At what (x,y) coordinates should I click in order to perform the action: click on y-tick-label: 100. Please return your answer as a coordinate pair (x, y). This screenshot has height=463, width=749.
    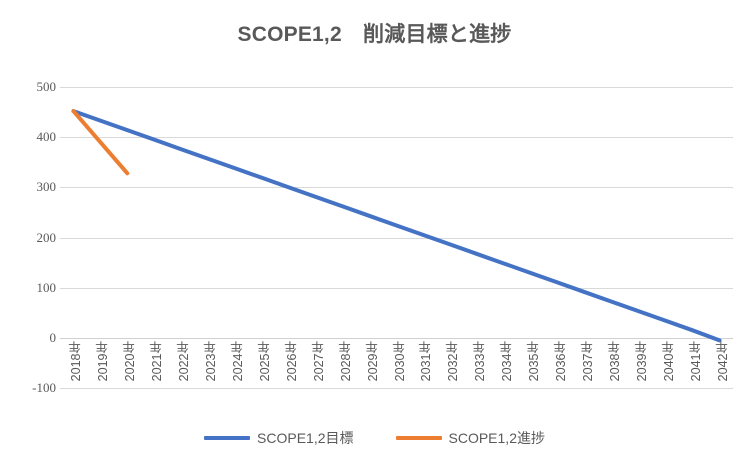
    Looking at the image, I should click on (46, 287).